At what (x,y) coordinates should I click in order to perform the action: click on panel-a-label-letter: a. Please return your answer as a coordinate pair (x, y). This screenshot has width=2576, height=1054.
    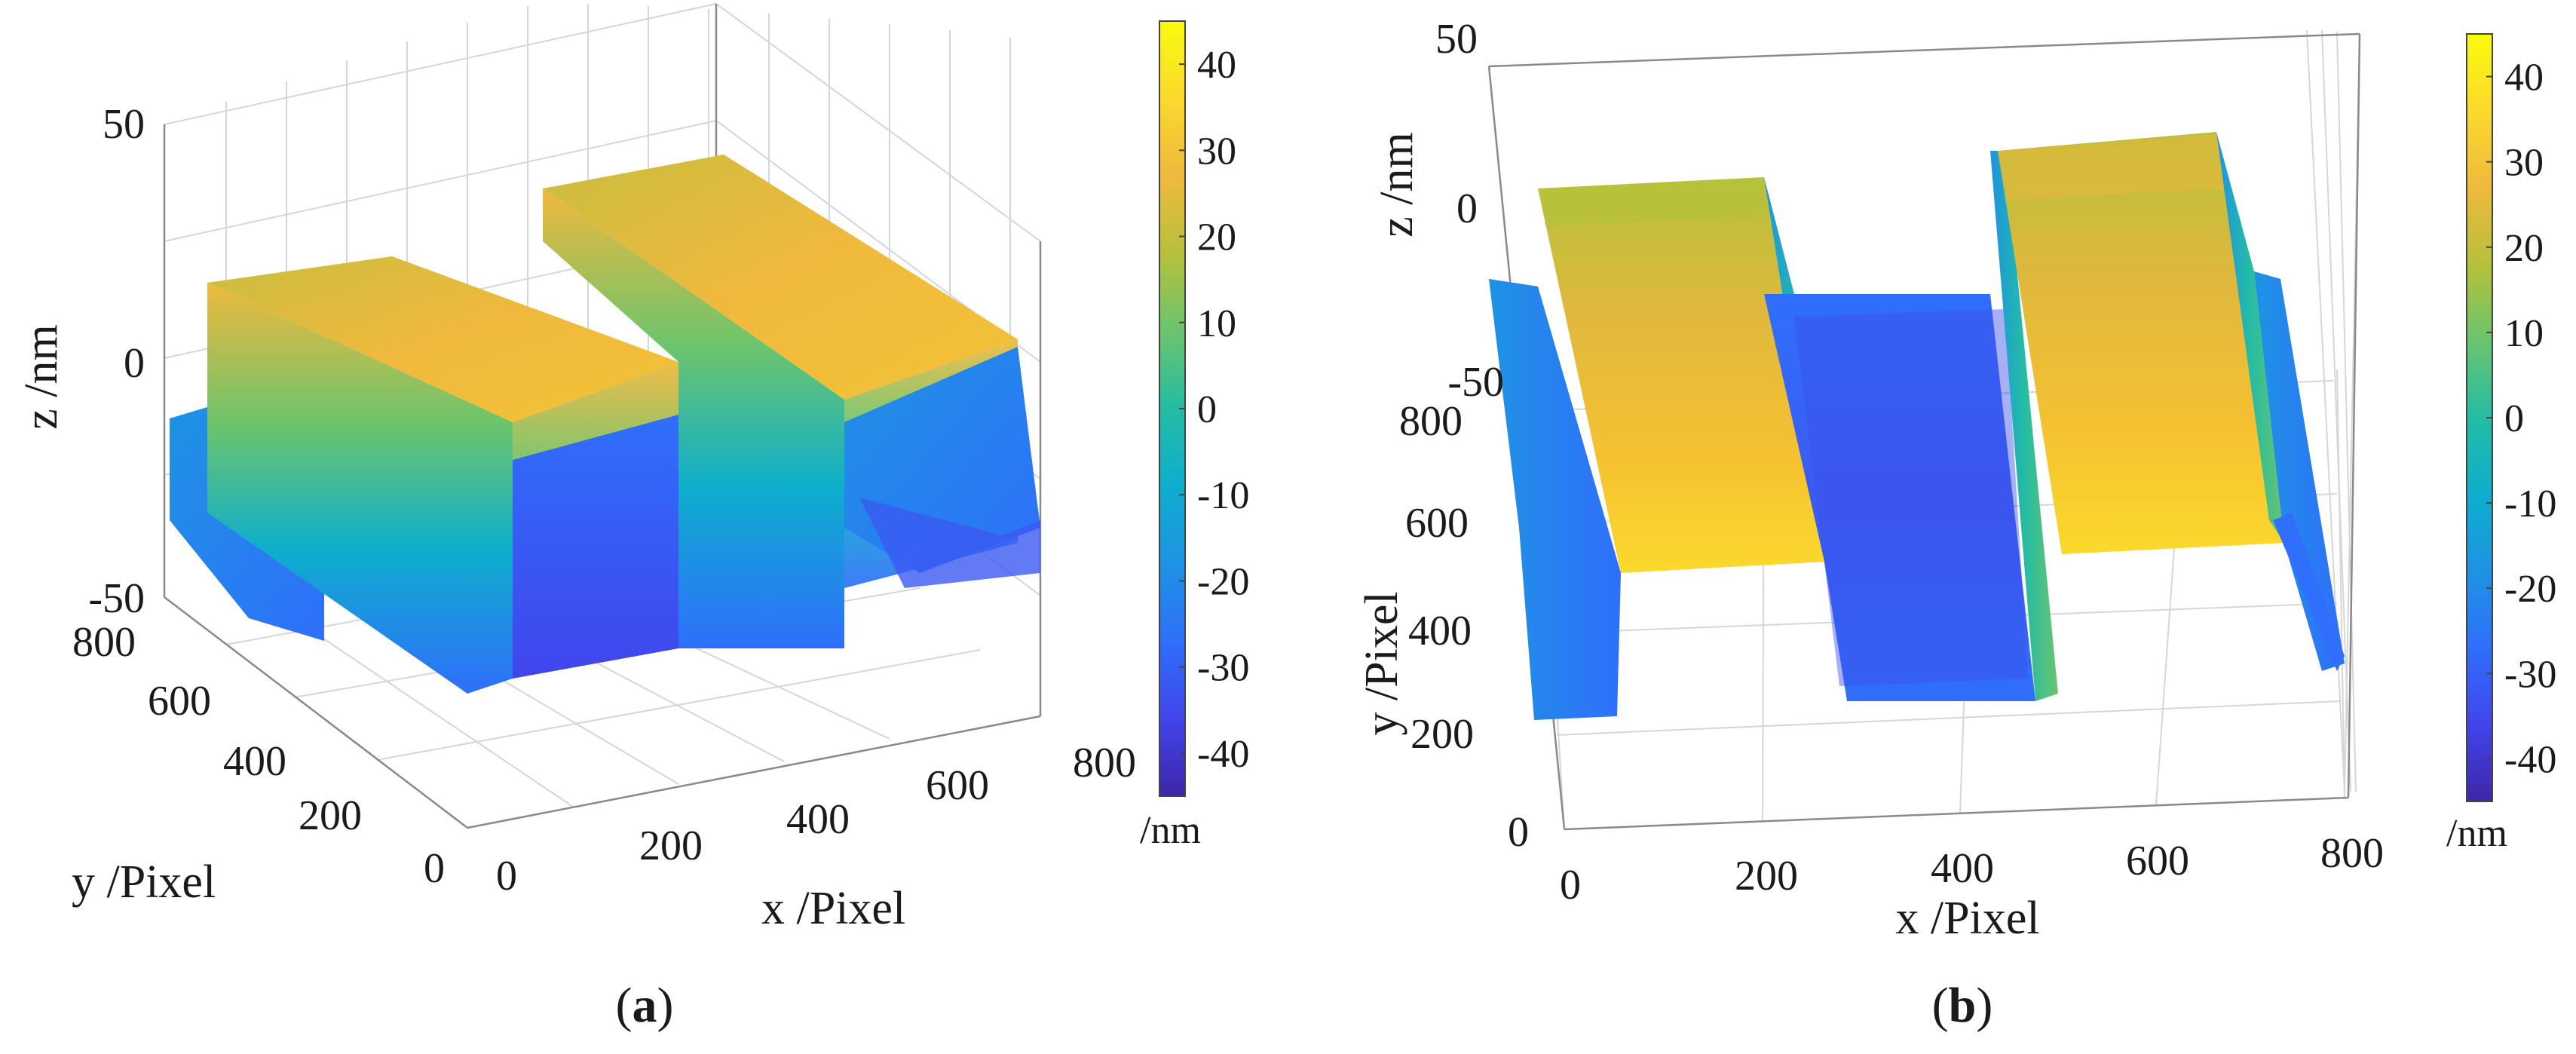
    Looking at the image, I should click on (645, 1005).